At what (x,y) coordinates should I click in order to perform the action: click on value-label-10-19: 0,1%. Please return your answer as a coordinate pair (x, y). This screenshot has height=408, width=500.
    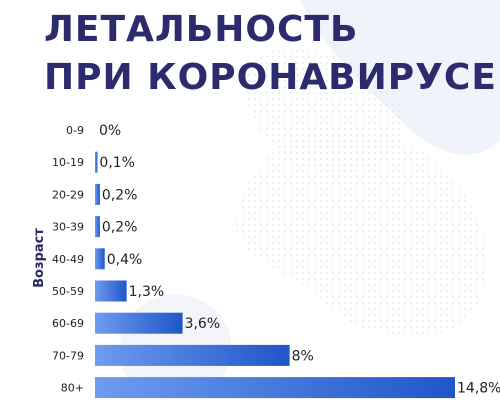
    Looking at the image, I should click on (117, 163).